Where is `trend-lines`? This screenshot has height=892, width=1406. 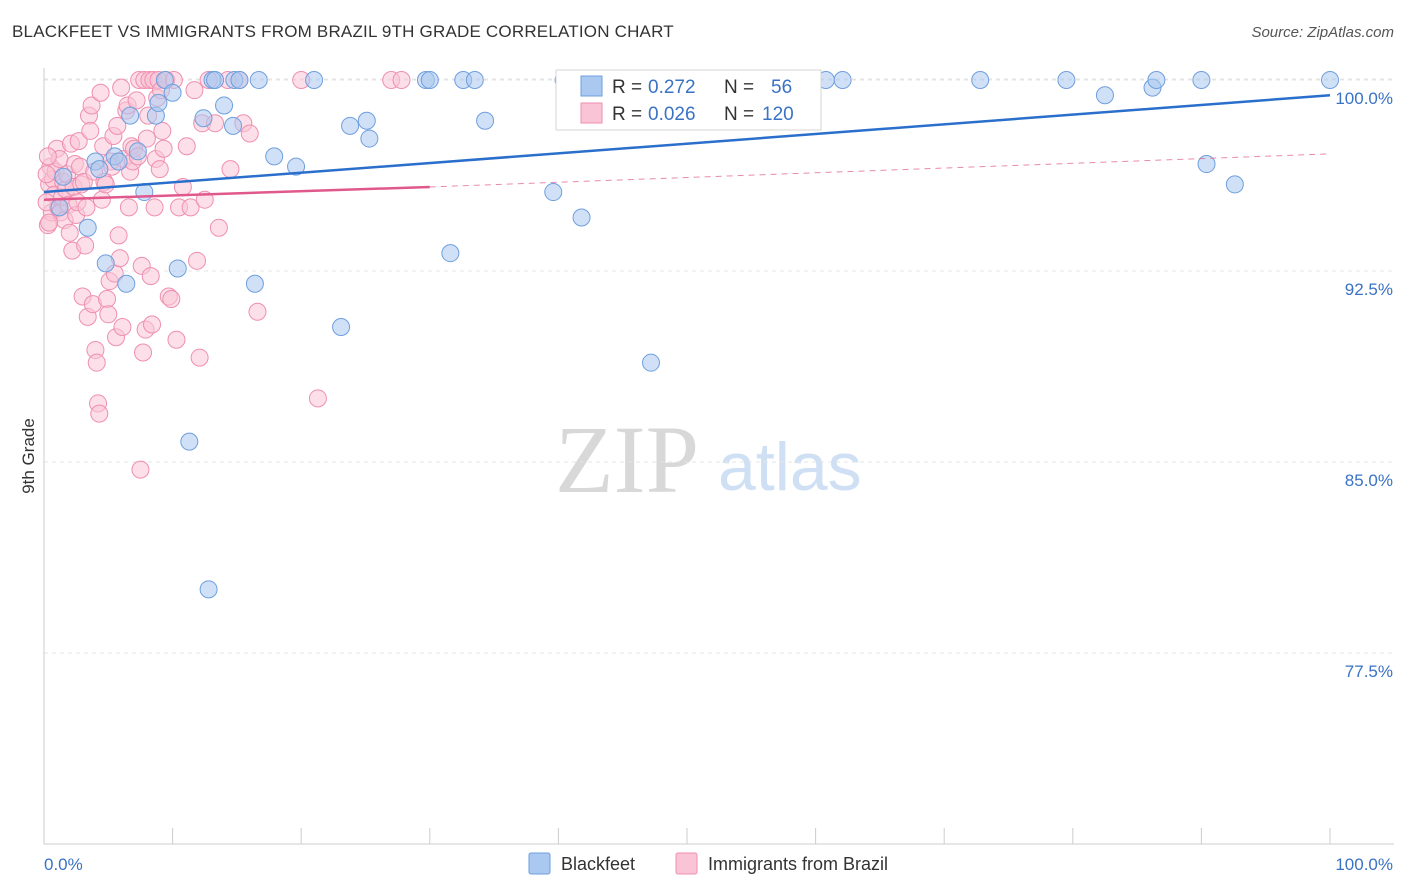 trend-lines is located at coordinates (687, 147).